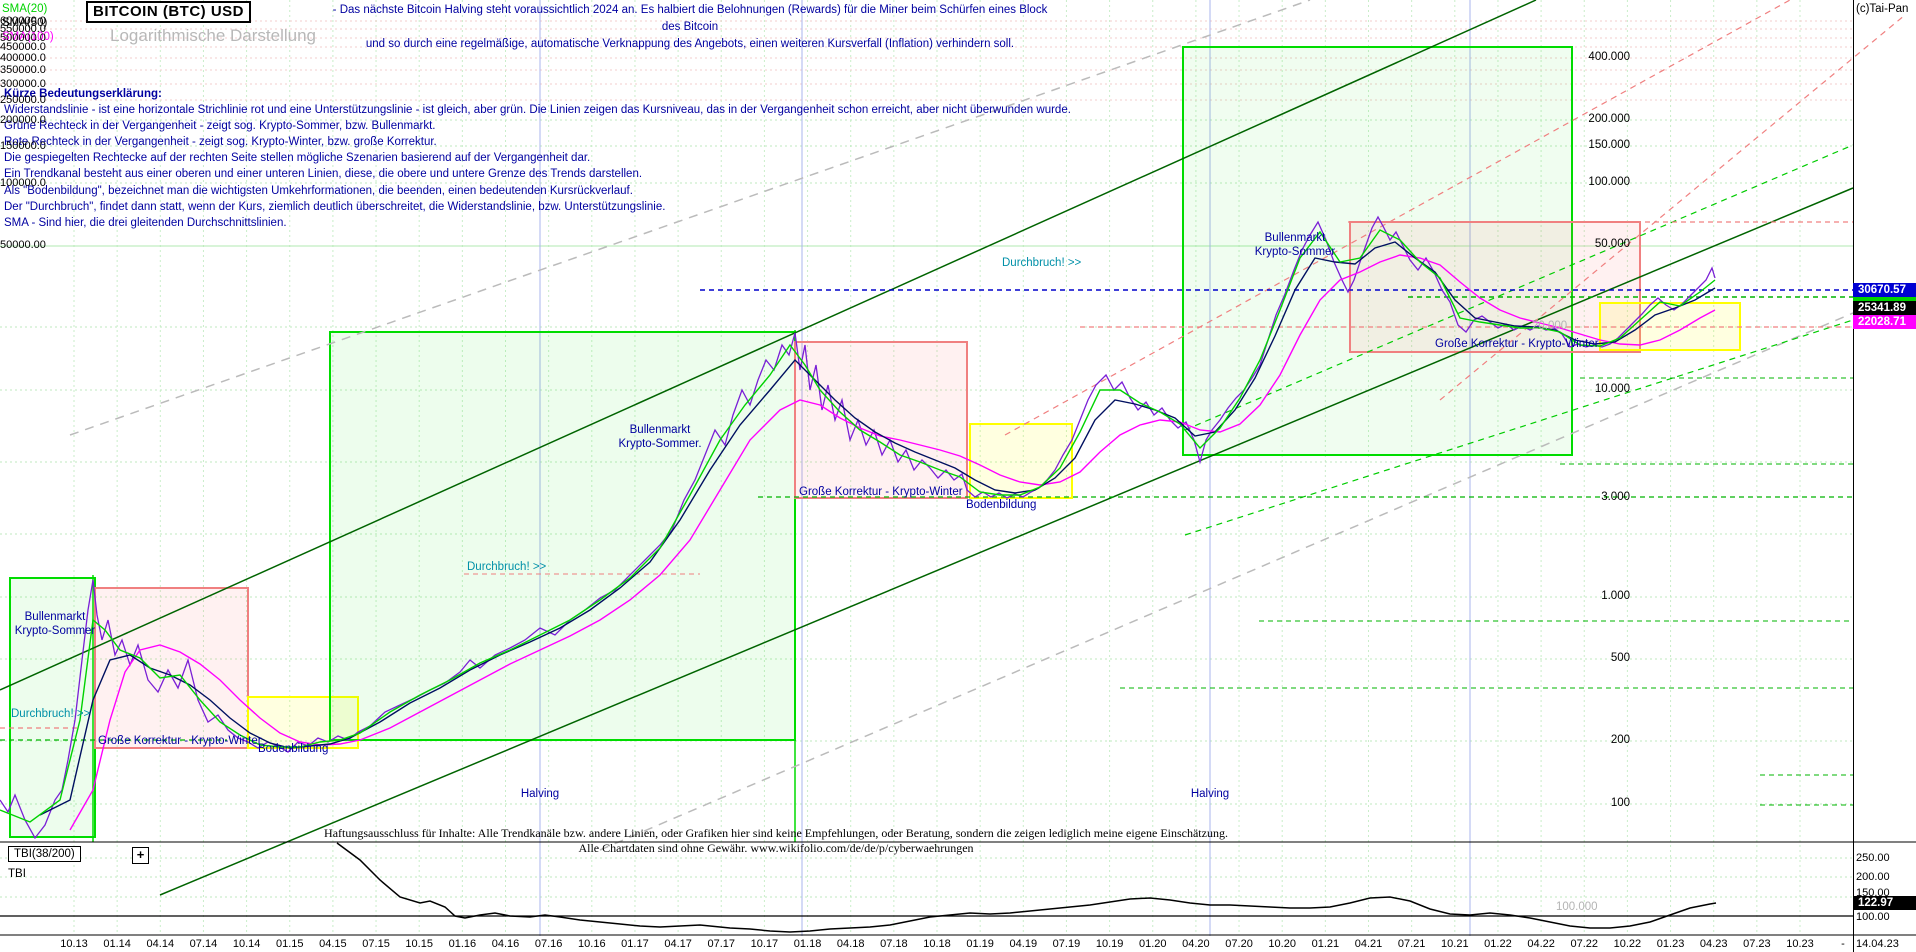 The image size is (1916, 952). I want to click on inner-scale-label: 10.000, so click(1612, 389).